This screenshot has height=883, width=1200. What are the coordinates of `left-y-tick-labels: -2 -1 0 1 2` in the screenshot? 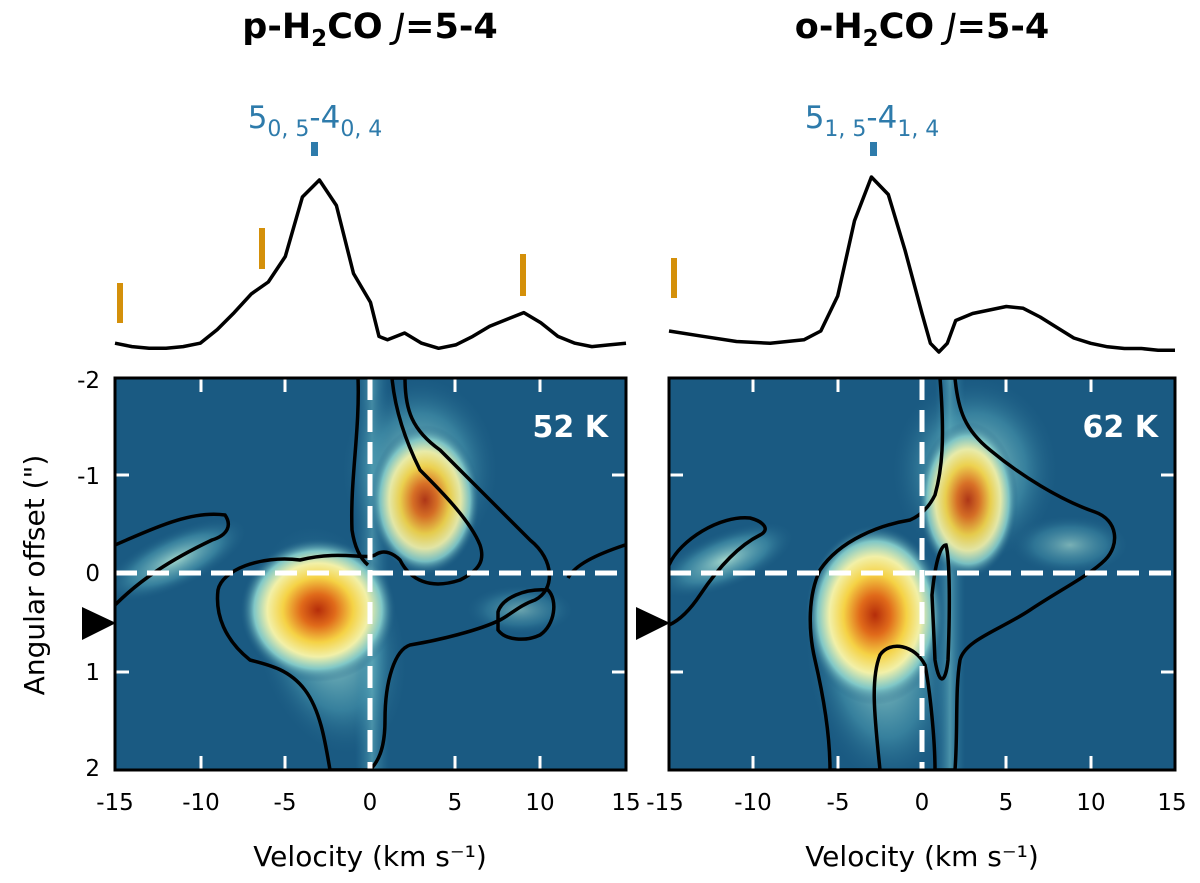 It's located at (88, 575).